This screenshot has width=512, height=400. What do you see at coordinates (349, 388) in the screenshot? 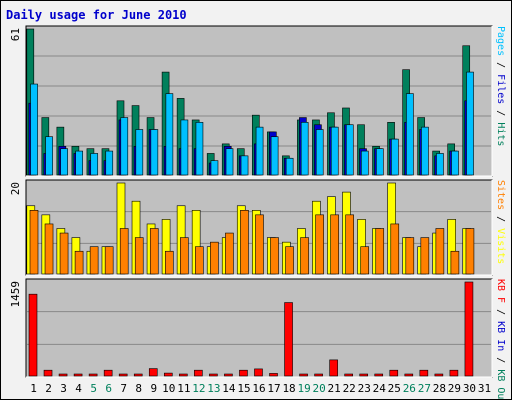
I see `x-tick-day-22: 22` at bounding box center [349, 388].